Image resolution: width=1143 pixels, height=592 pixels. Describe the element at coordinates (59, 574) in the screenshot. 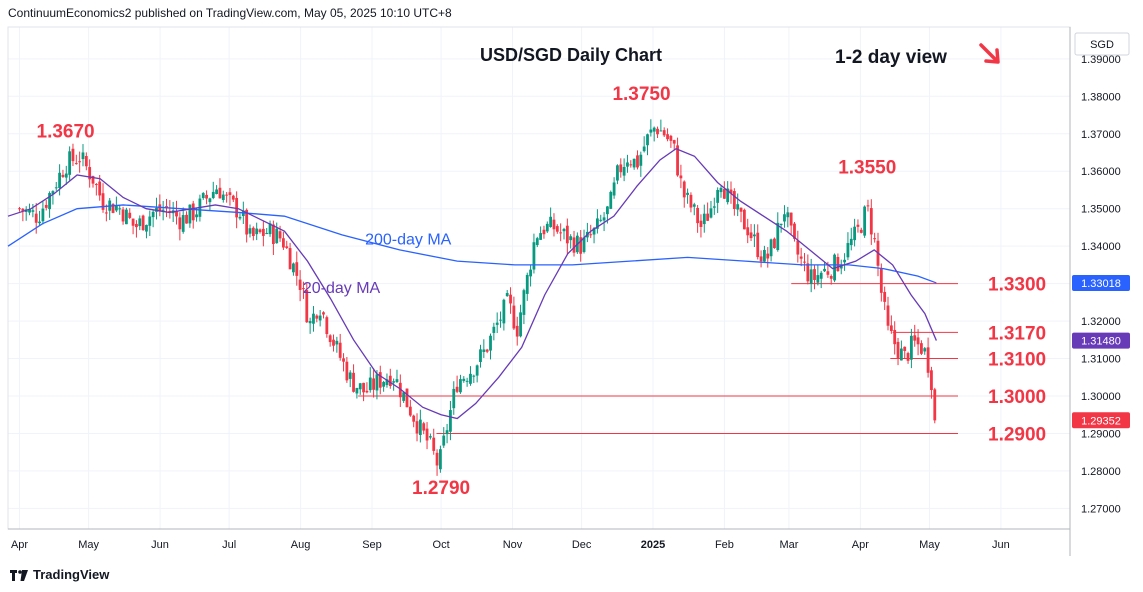

I see `tradingview-brand: TradingView` at that location.